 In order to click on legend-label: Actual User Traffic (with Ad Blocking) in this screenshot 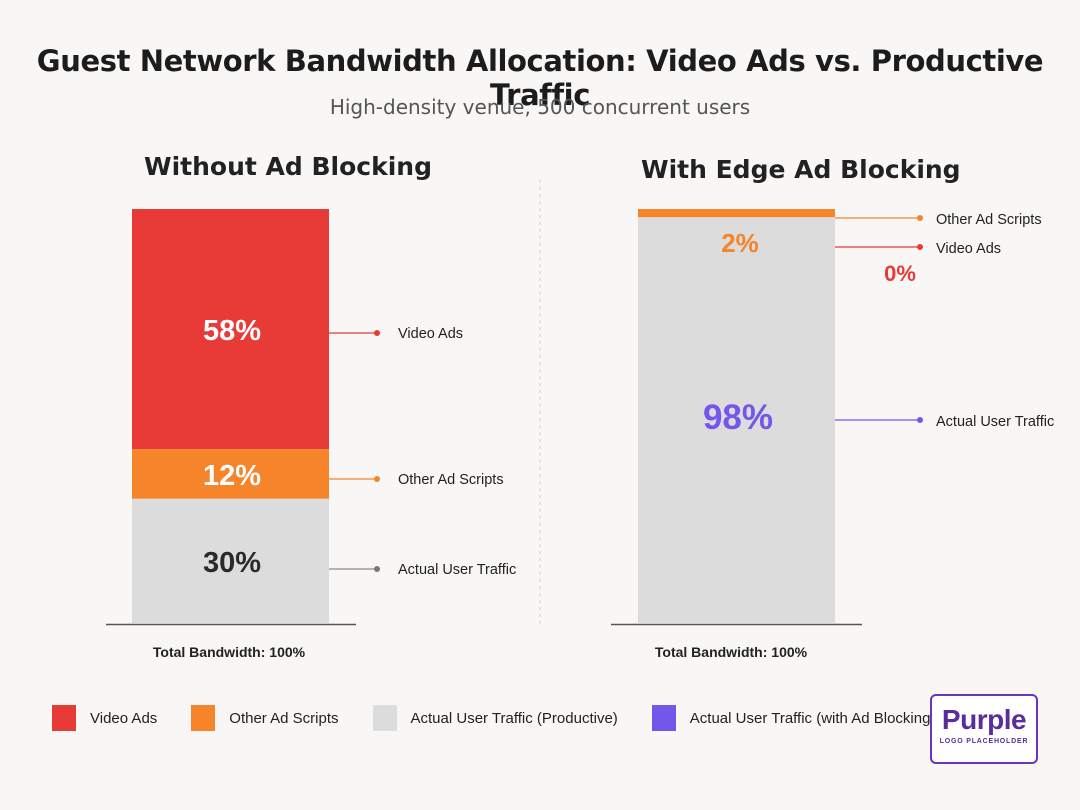, I will do `click(812, 718)`.